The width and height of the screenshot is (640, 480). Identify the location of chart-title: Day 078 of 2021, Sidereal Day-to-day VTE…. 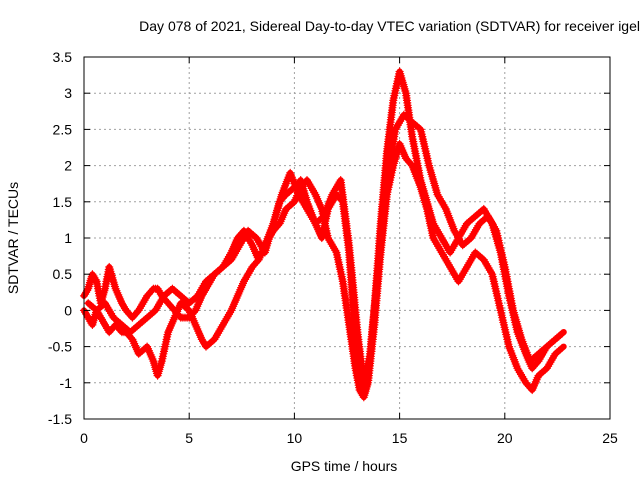
(389, 26).